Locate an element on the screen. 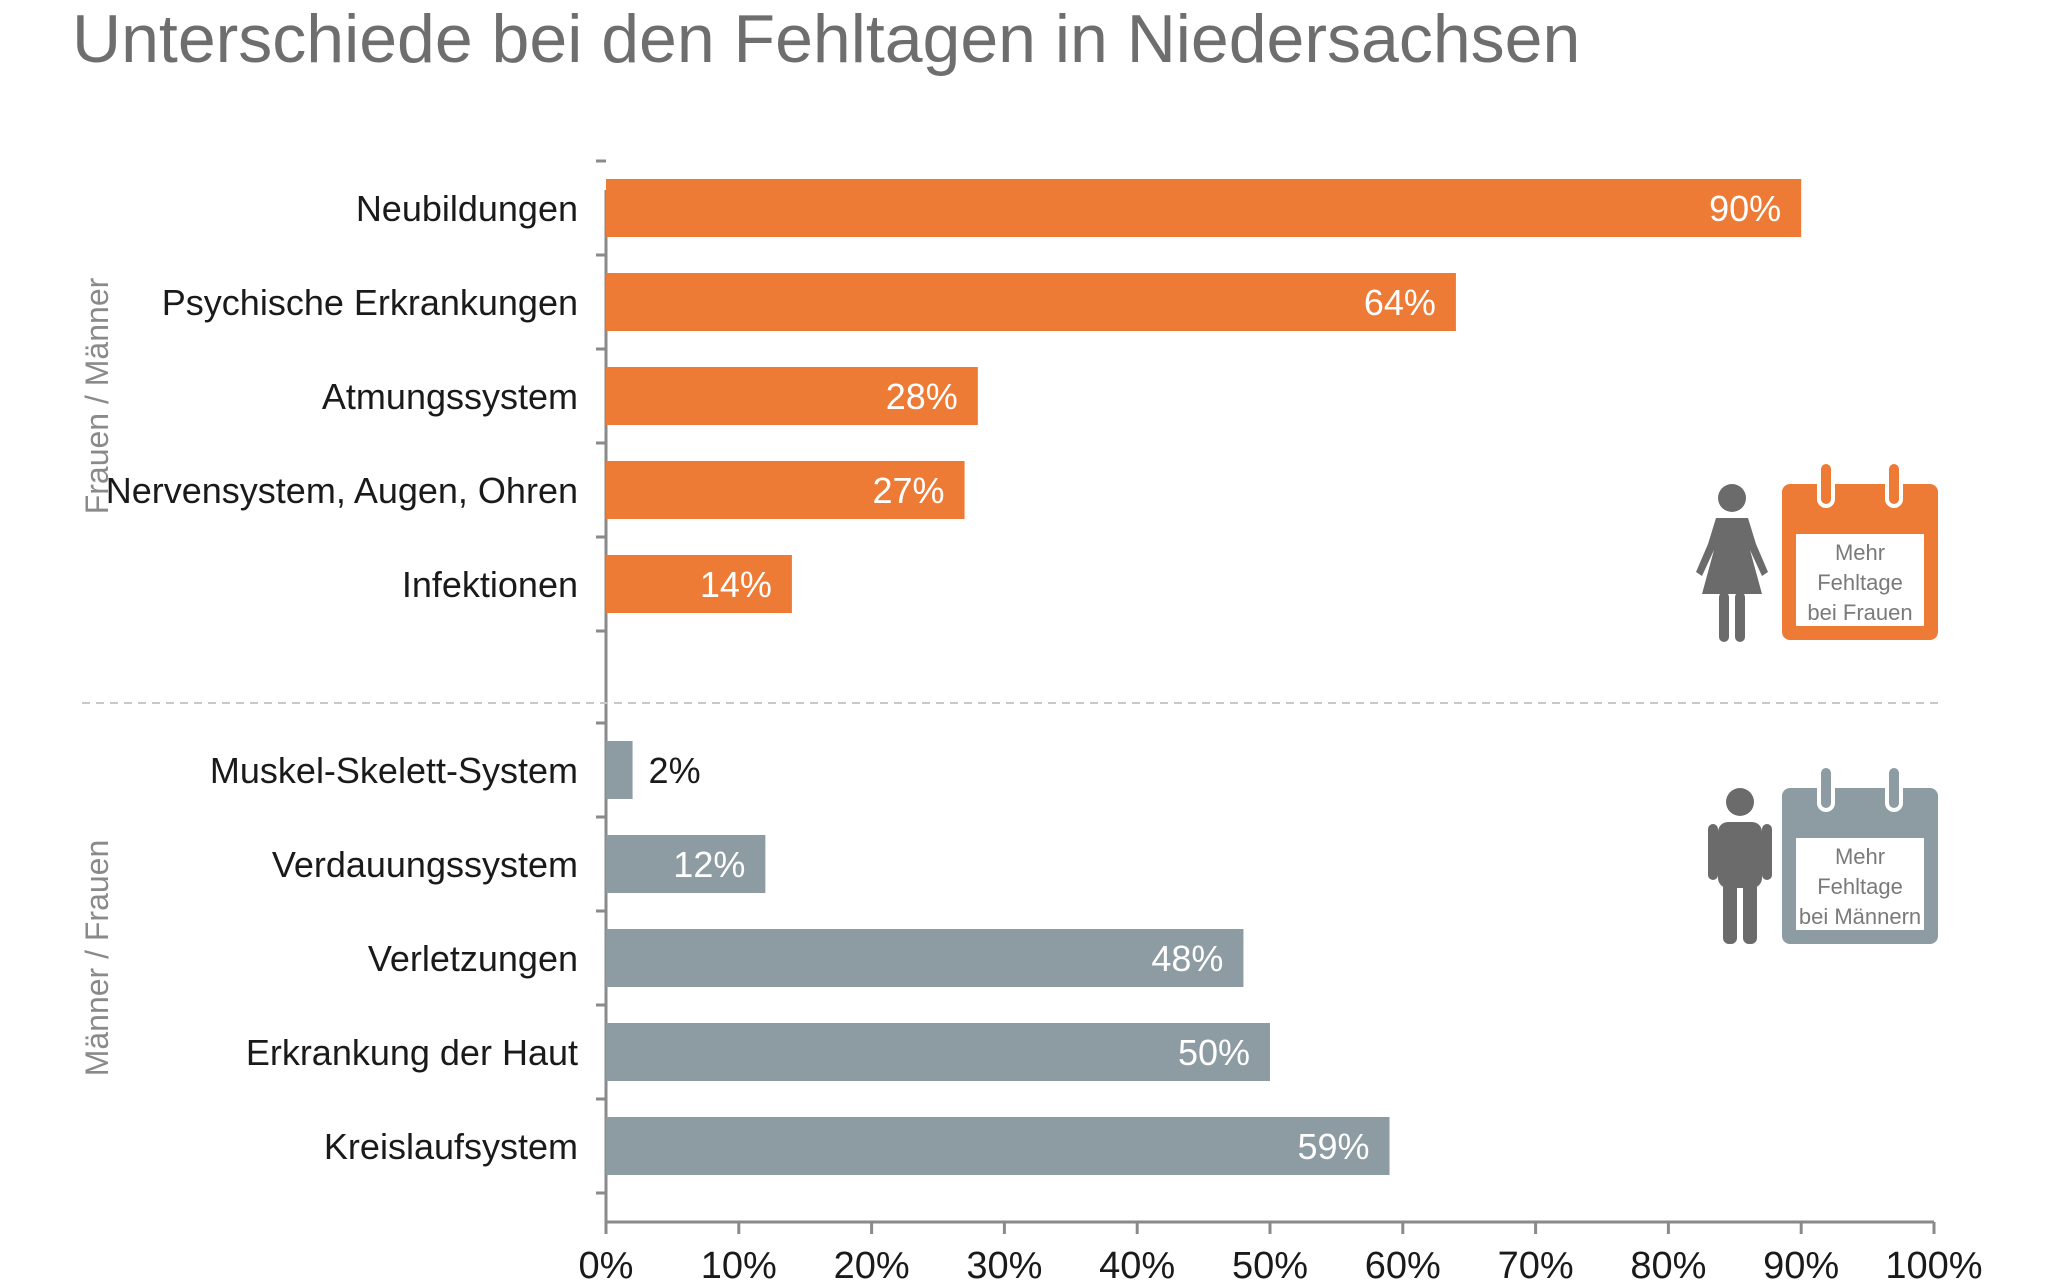 The height and width of the screenshot is (1280, 2048). group-label: Männer / Frauen is located at coordinates (97, 958).